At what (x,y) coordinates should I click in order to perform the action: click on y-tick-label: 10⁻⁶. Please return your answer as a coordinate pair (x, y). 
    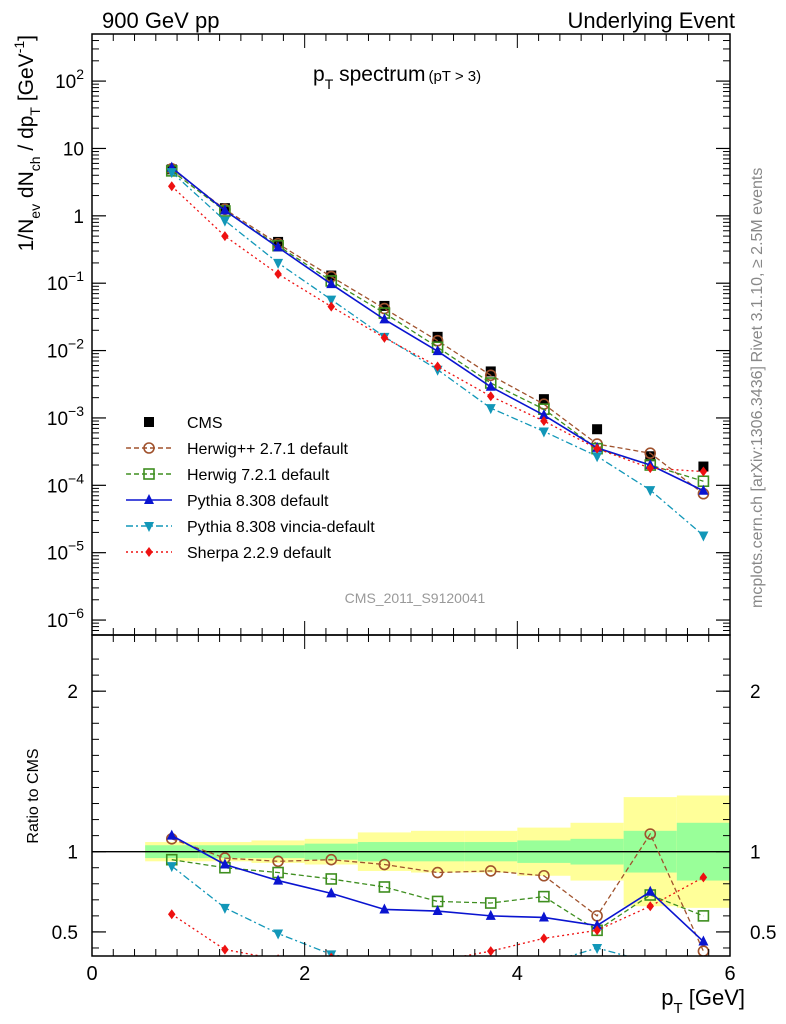
    Looking at the image, I should click on (65, 618).